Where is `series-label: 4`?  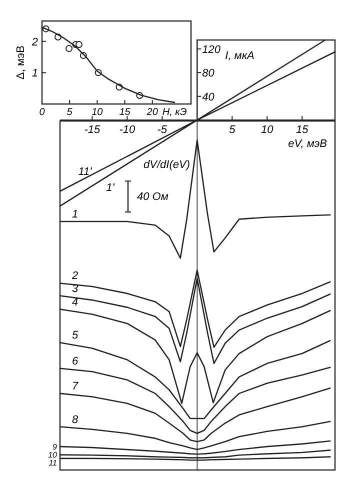 series-label: 4 is located at coordinates (75, 302).